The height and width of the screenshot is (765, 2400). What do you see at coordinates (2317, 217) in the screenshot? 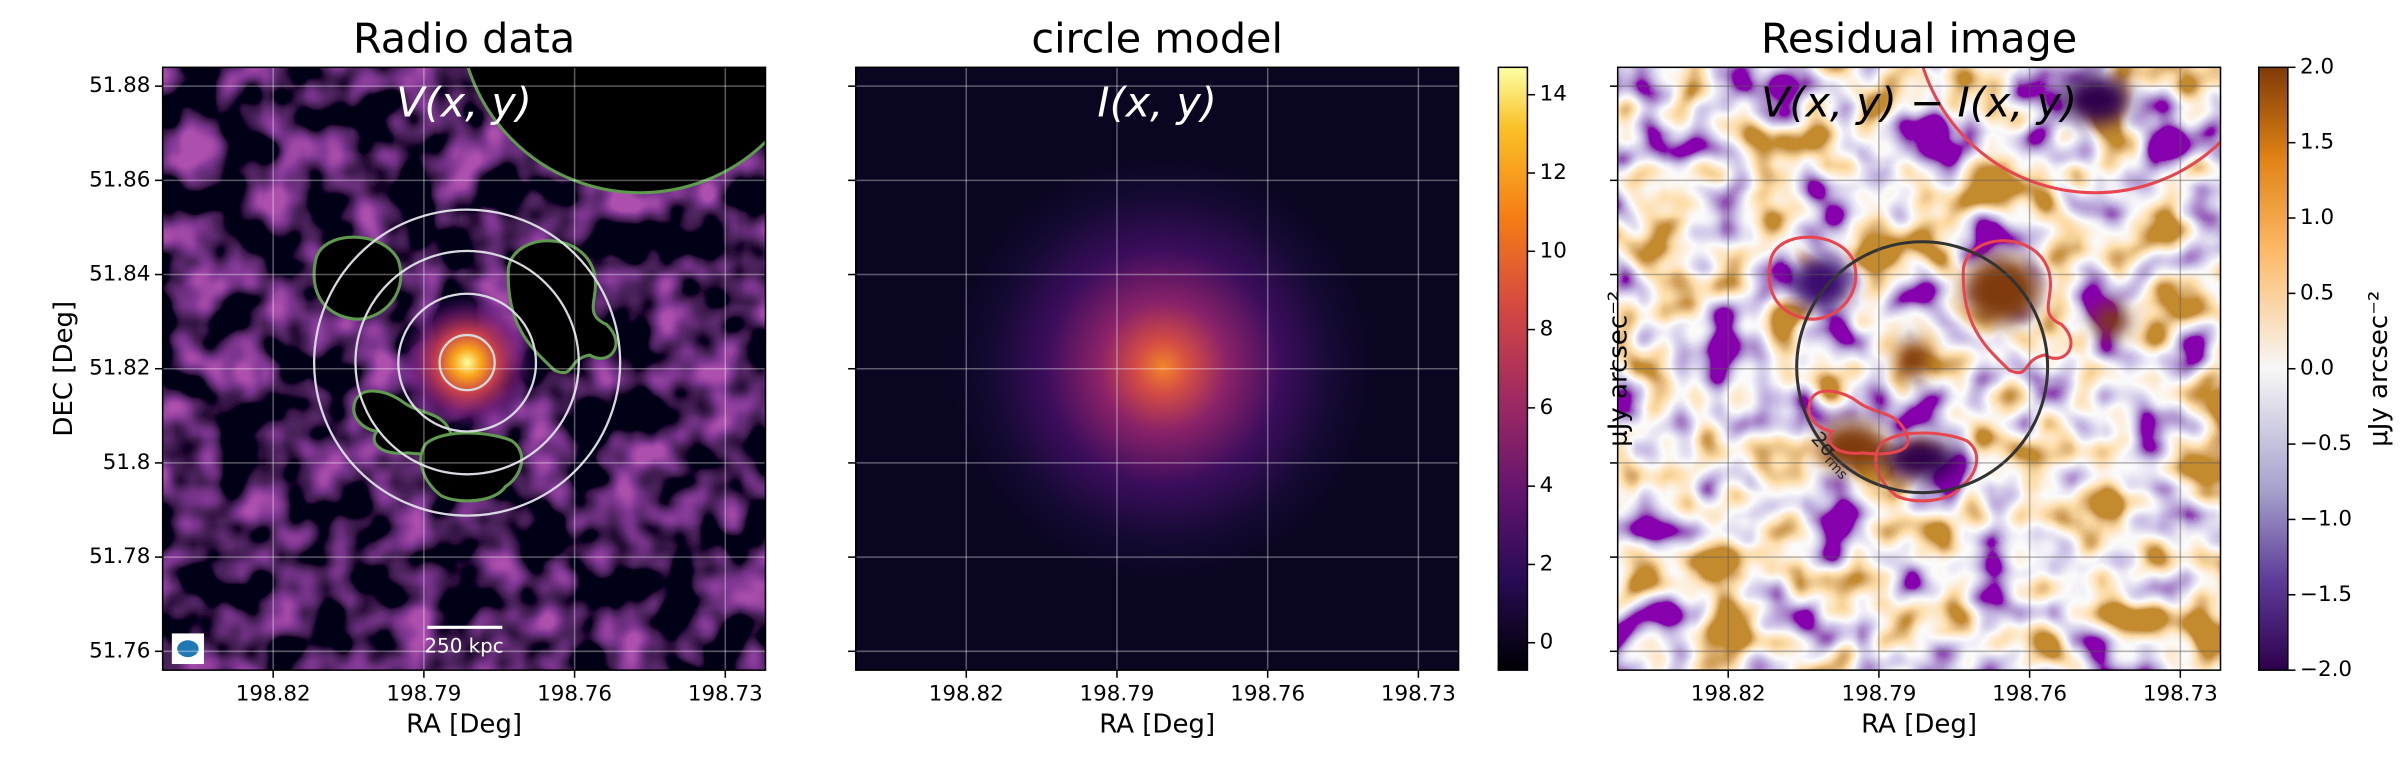
I see `colorbar-tick-label: 1.0` at bounding box center [2317, 217].